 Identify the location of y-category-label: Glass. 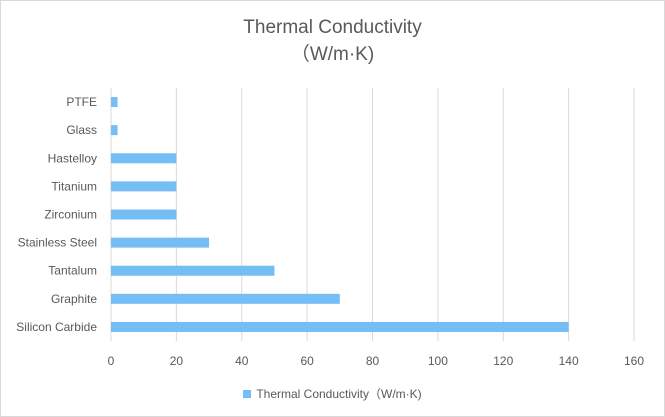
(81, 130).